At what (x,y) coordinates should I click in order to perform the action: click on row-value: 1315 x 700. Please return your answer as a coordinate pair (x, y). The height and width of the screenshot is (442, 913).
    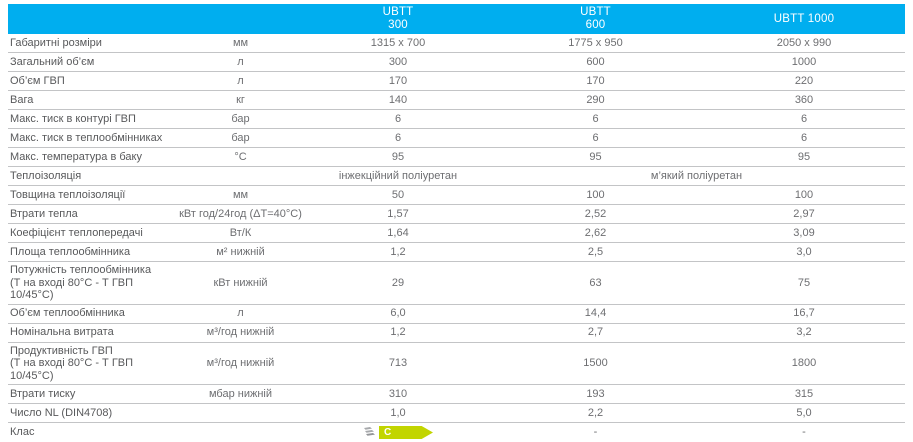
    Looking at the image, I should click on (398, 42).